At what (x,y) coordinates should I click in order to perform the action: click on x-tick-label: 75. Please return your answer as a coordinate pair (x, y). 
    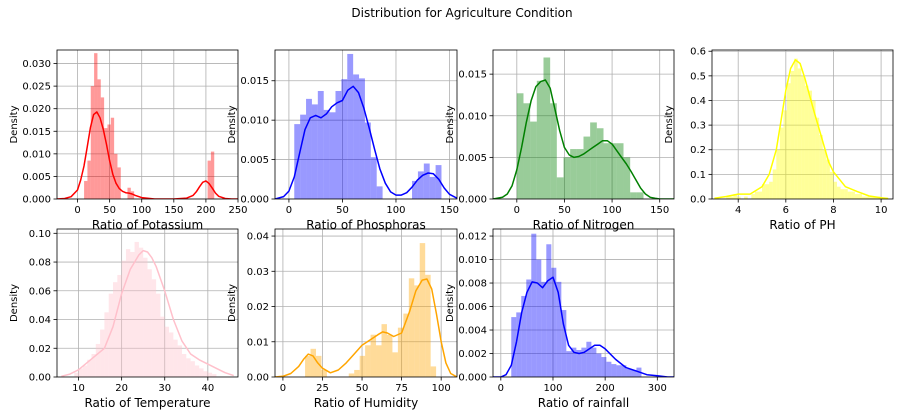
    Looking at the image, I should click on (401, 388).